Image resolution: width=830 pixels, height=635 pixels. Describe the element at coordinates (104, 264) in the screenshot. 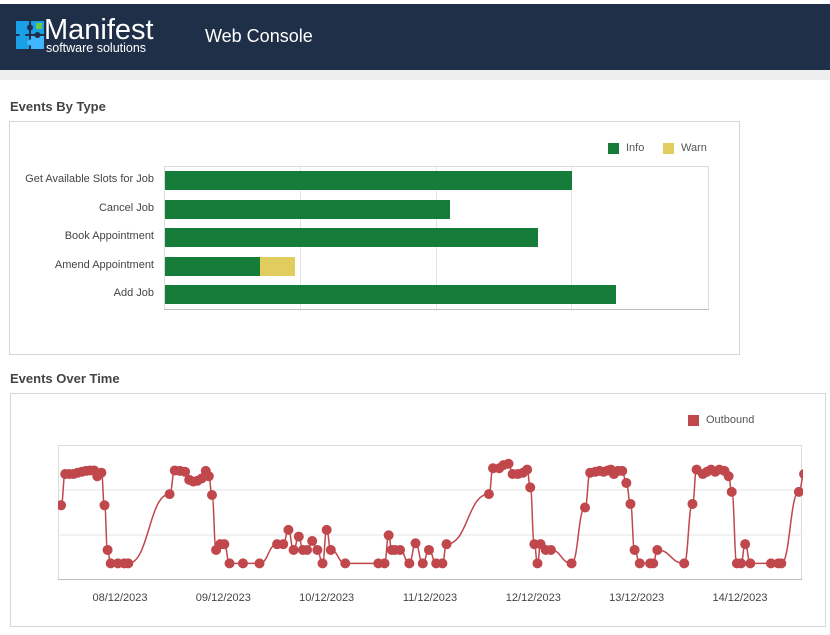

I see `category-label: Amend Appointment` at that location.